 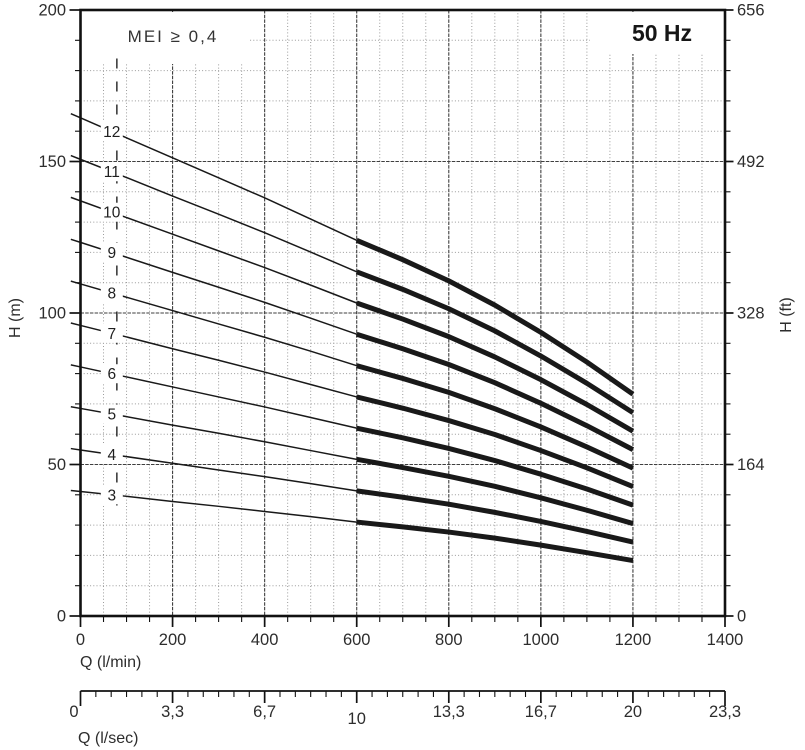 What do you see at coordinates (111, 253) in the screenshot?
I see `curve-label-9: 9` at bounding box center [111, 253].